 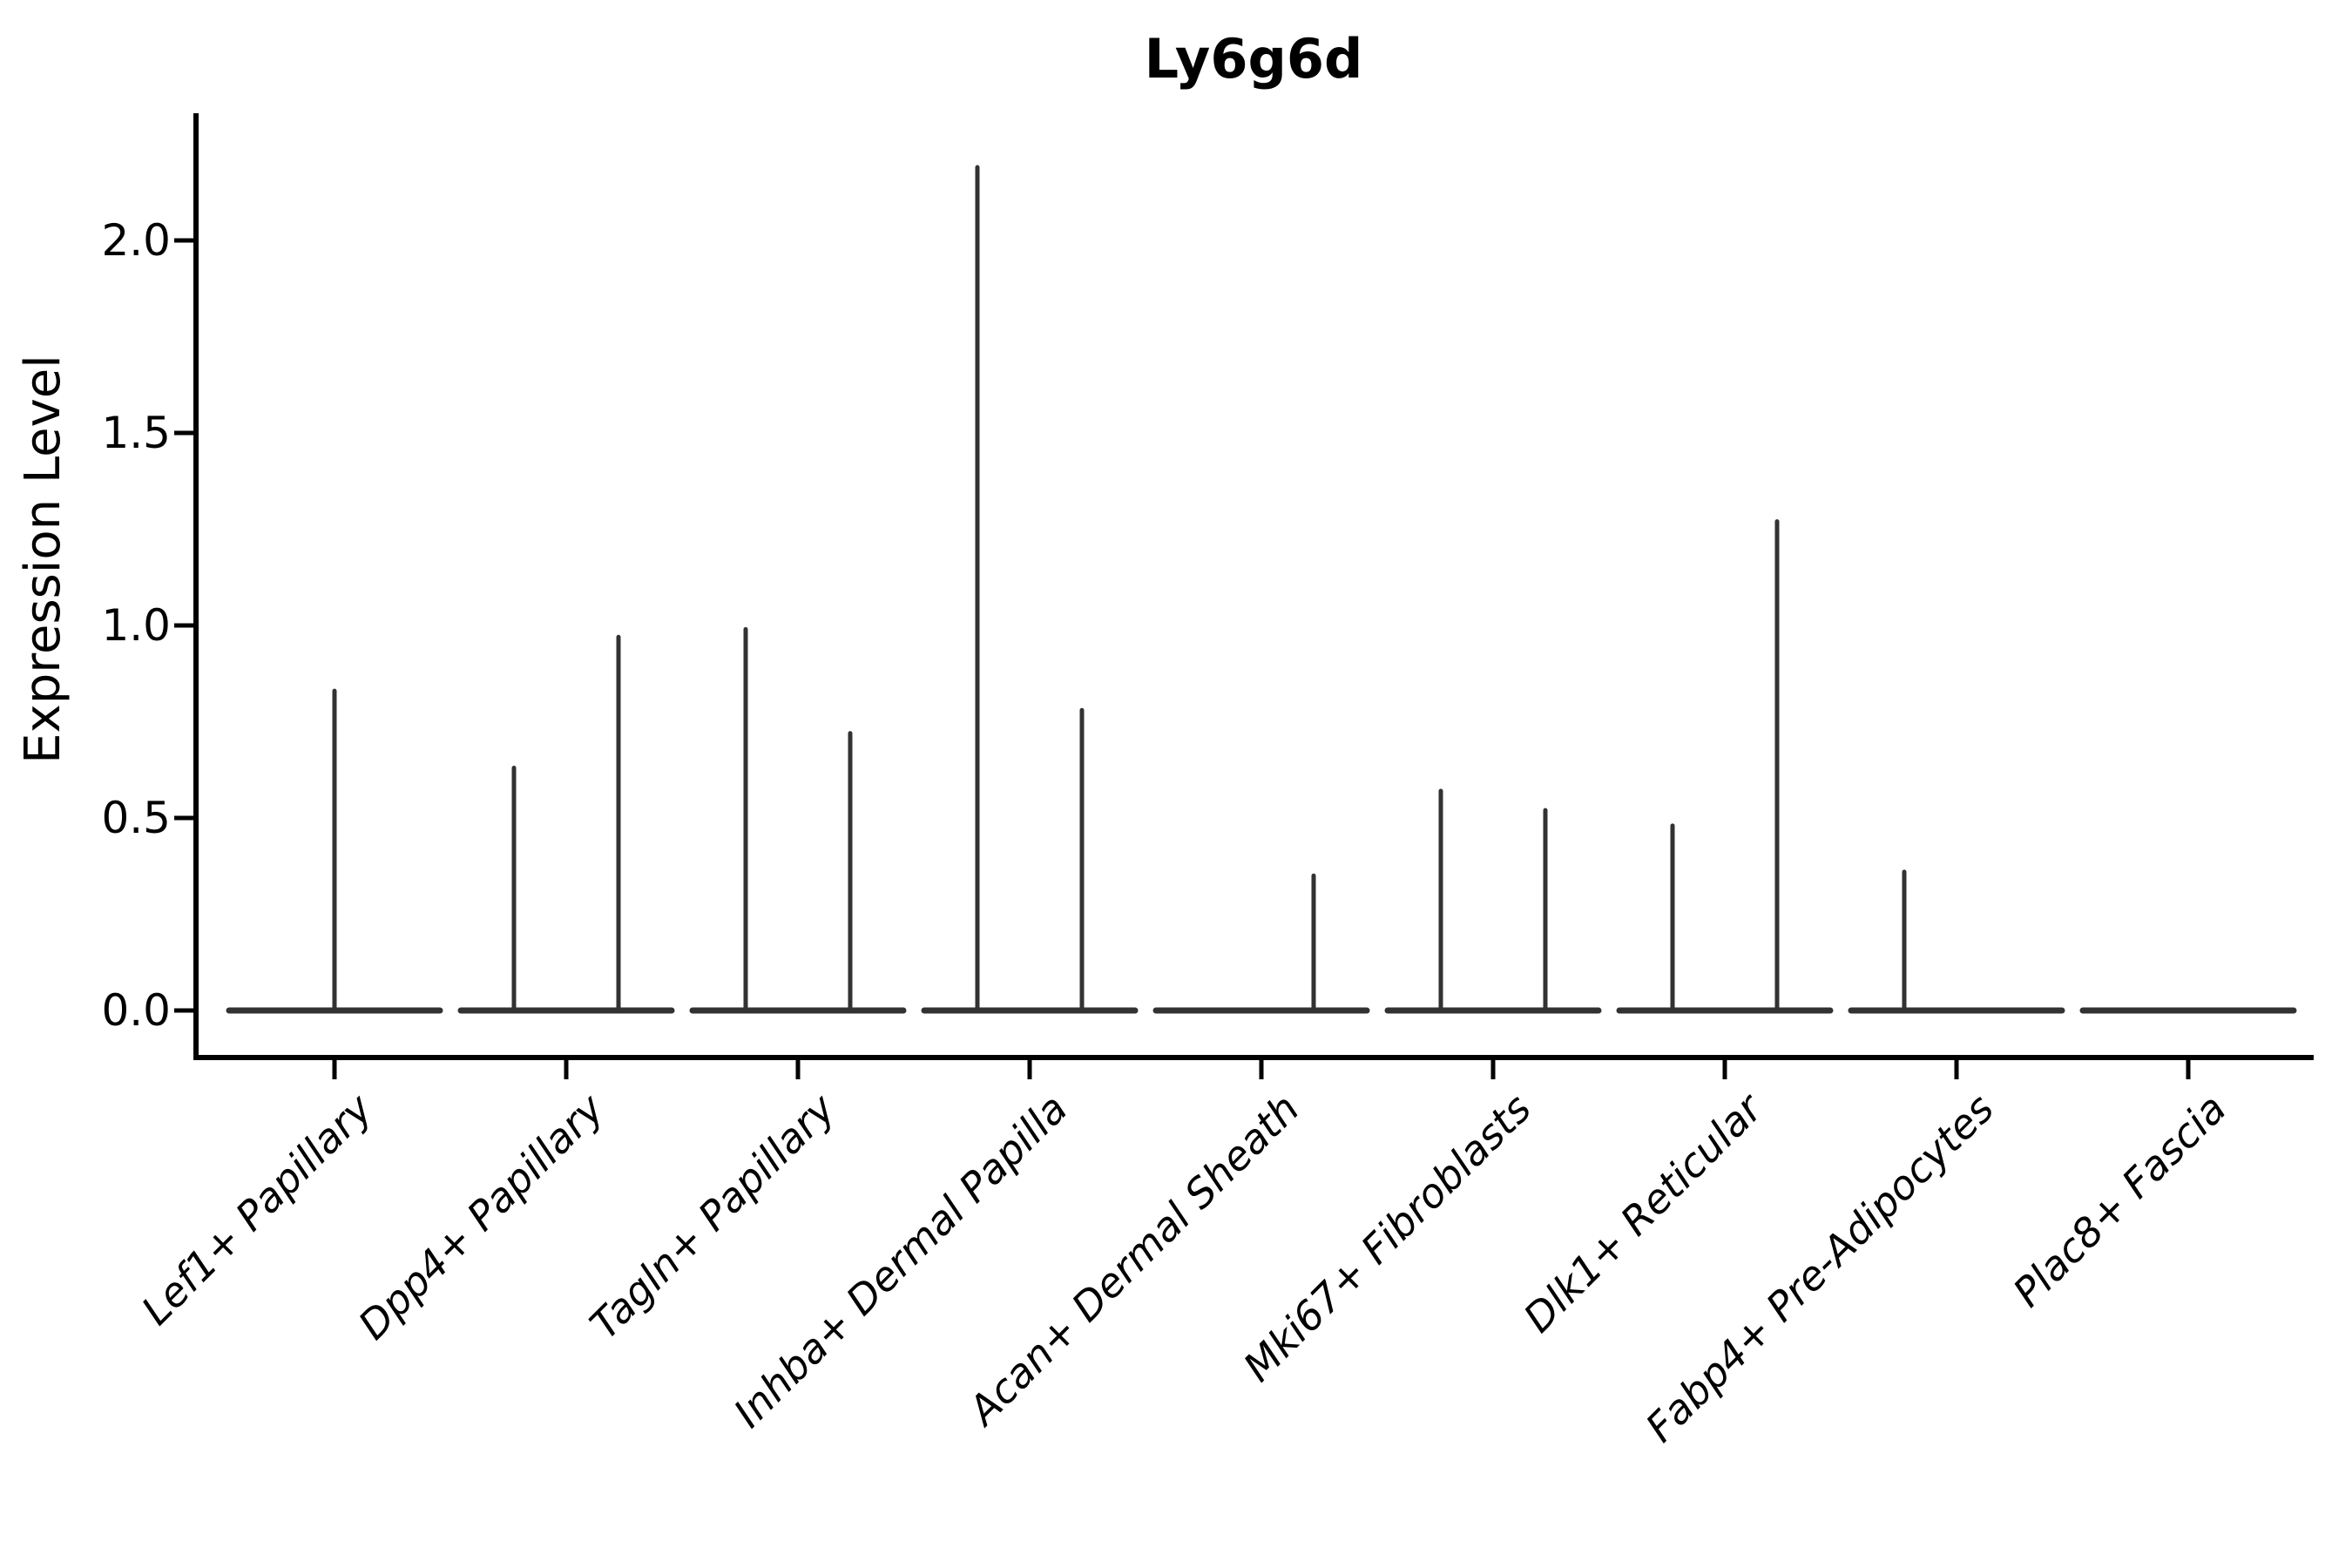 What do you see at coordinates (136, 625) in the screenshot?
I see `y-tick-label: 1.0` at bounding box center [136, 625].